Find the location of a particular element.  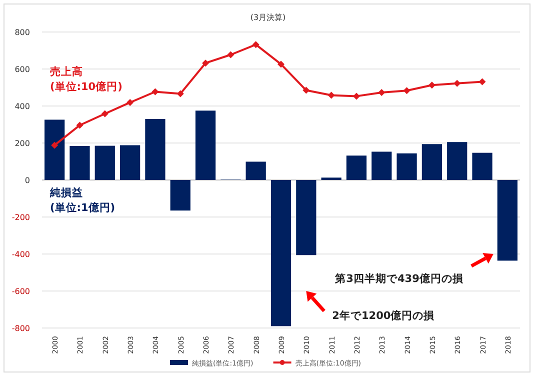

y-tick-label: 200 is located at coordinates (22, 143).